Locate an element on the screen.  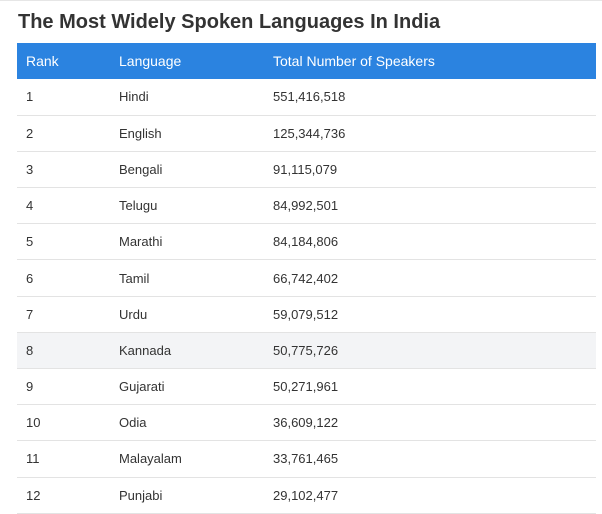
table-row: 4 Telugu 84,992,501 is located at coordinates (306, 206).